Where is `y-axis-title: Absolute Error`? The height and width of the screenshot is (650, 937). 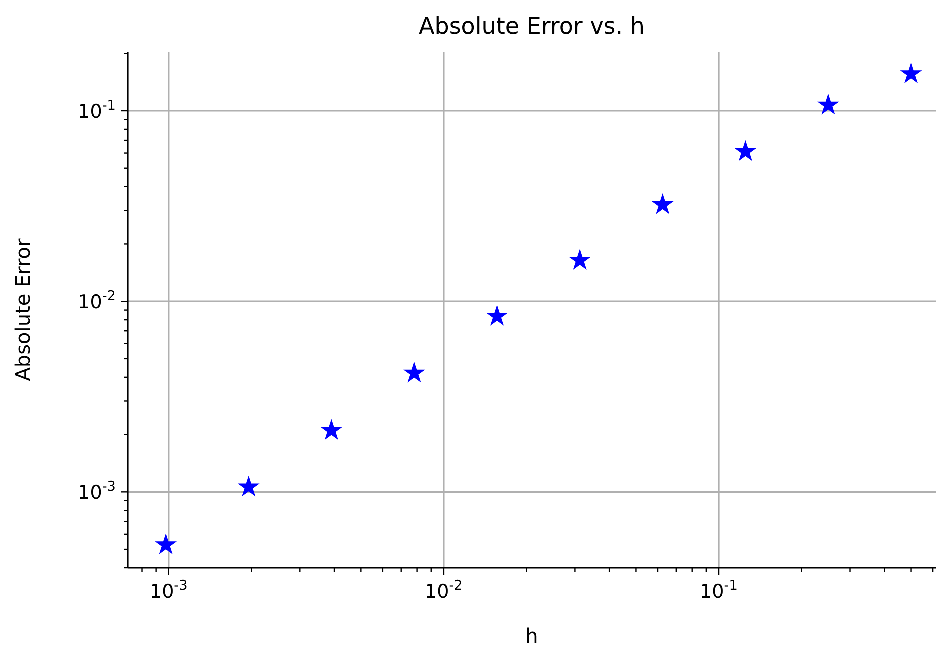
y-axis-title: Absolute Error is located at coordinates (23, 310).